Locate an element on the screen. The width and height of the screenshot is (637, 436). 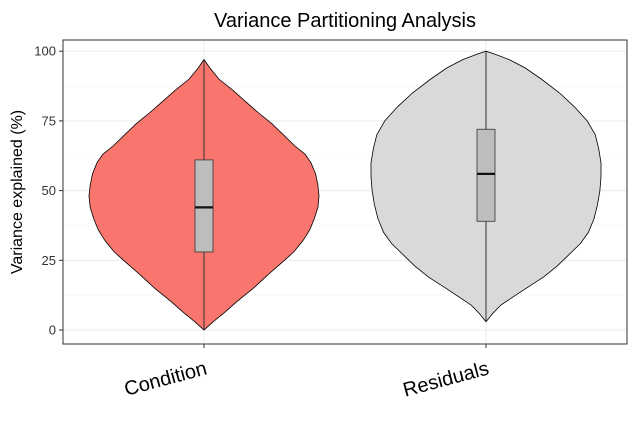
y-tick-label: 0 is located at coordinates (52, 330).